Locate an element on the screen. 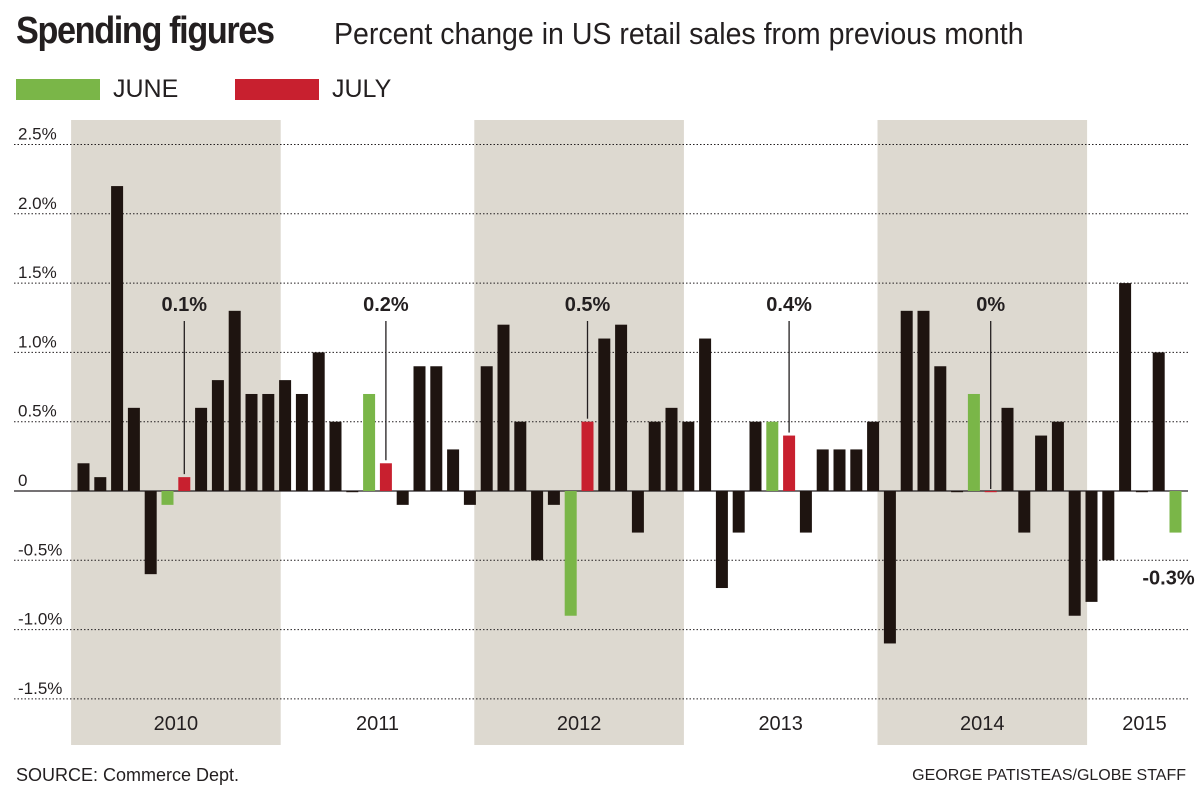 The image size is (1200, 789). y-tick-label: -0.5% is located at coordinates (40, 549).